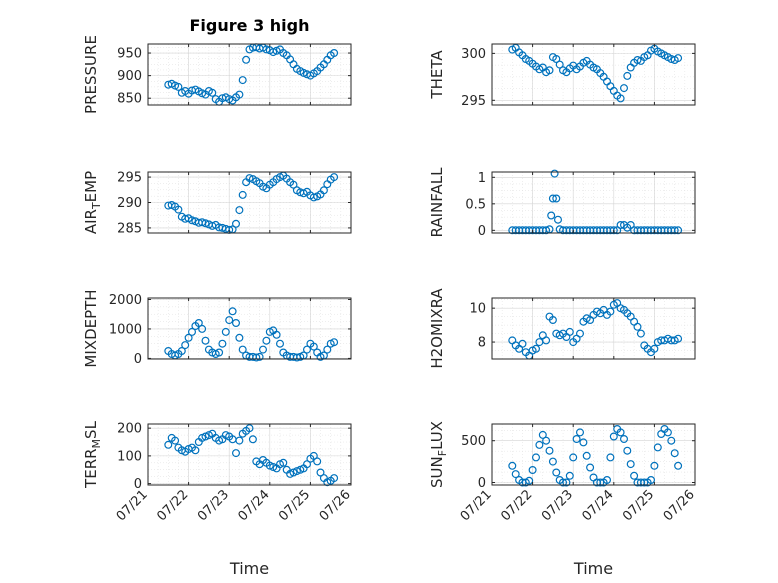 Image resolution: width=778 pixels, height=583 pixels. What do you see at coordinates (91, 74) in the screenshot?
I see `y-axis-label: PRESSURE` at bounding box center [91, 74].